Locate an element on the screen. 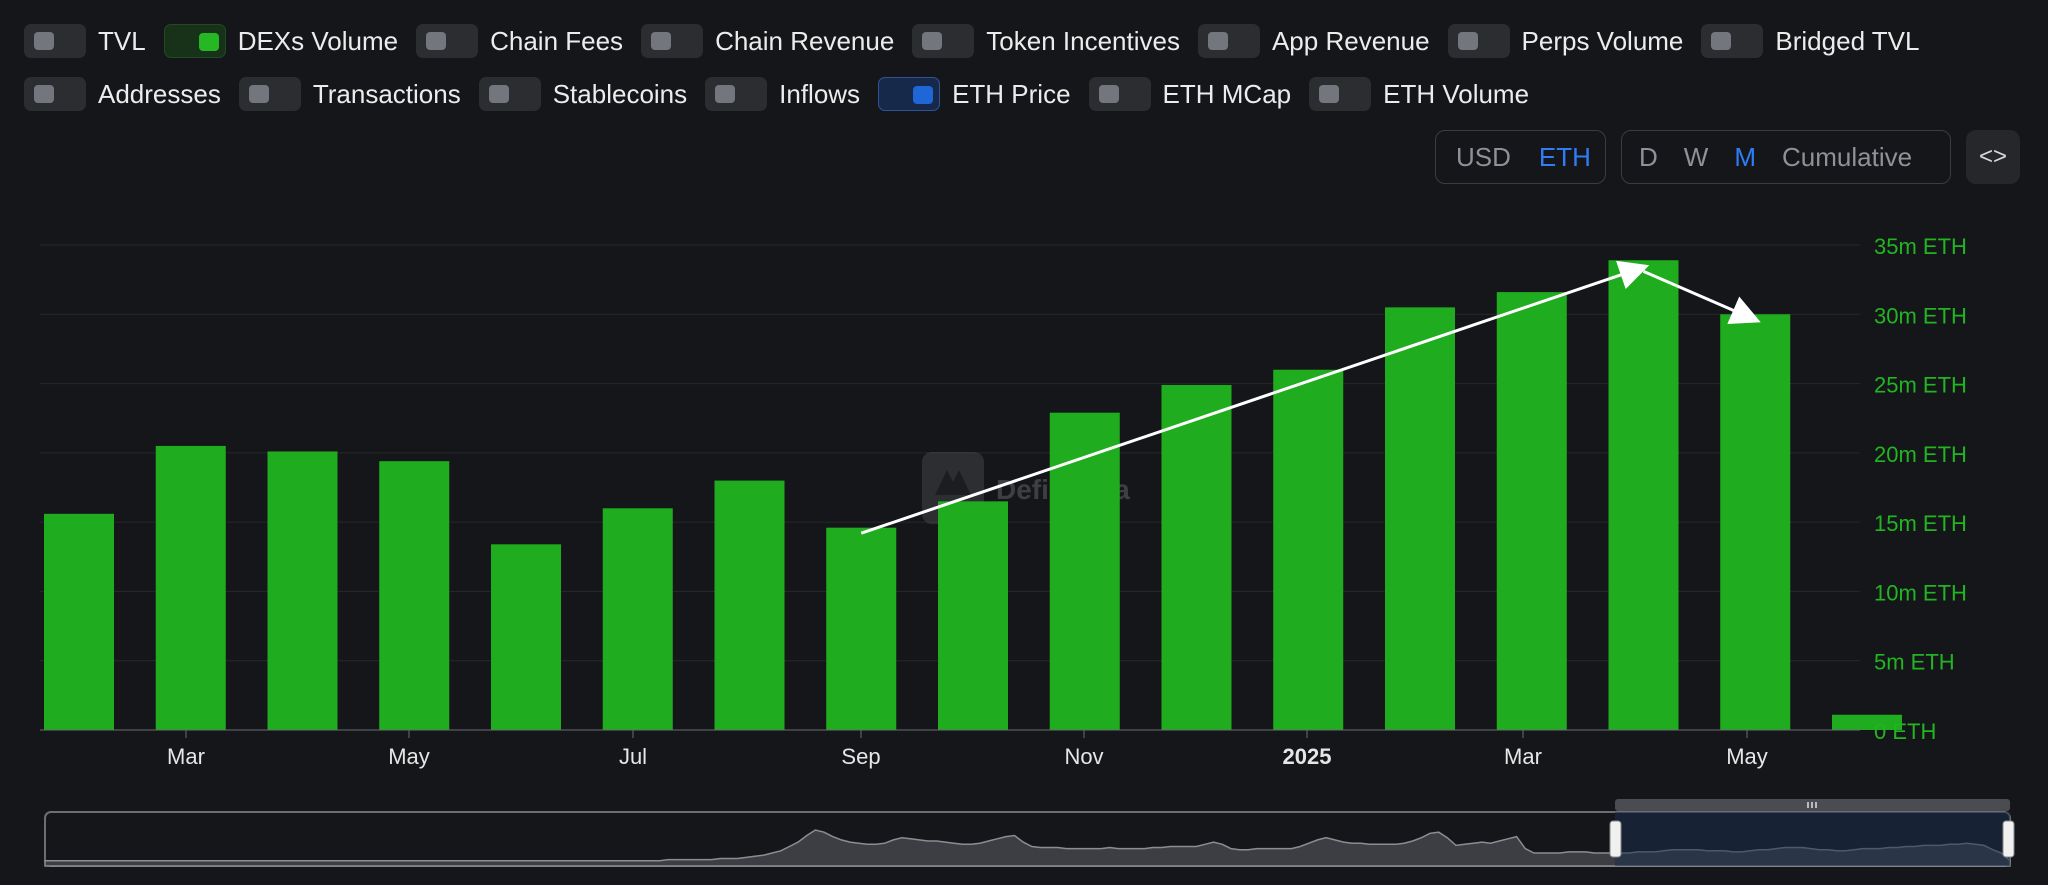 This screenshot has height=885, width=2048. y-tick-label: 30m ETH is located at coordinates (1920, 315).